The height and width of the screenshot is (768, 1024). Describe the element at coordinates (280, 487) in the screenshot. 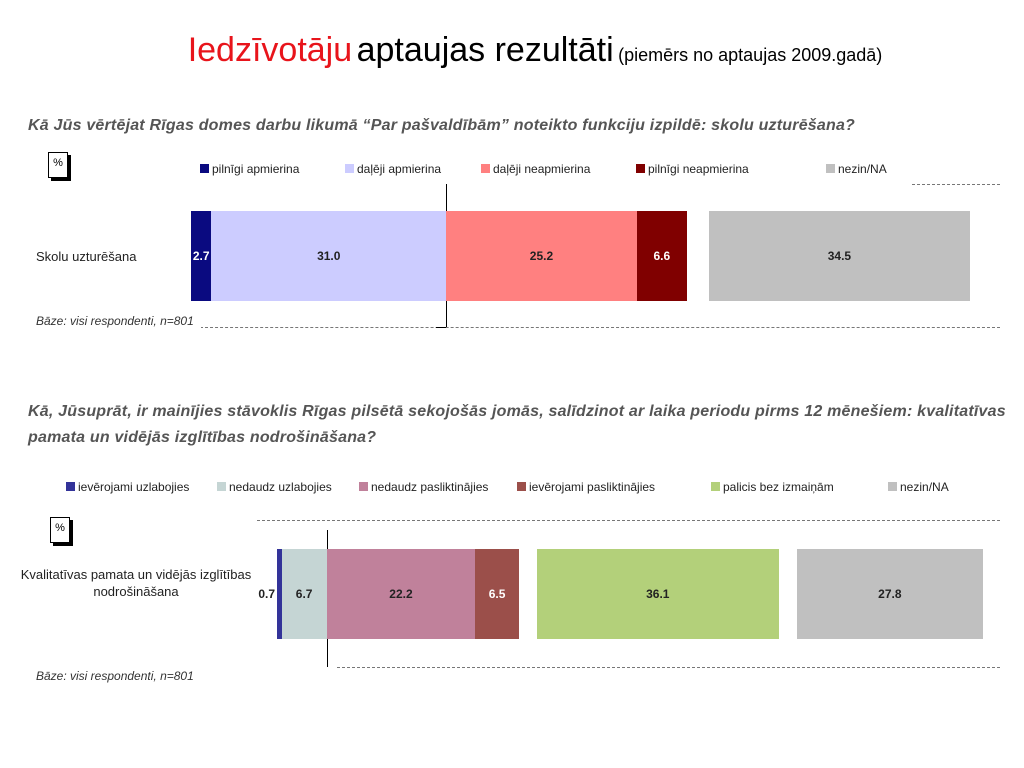

I see `legend-label: nedaudz uzlabojies` at that location.